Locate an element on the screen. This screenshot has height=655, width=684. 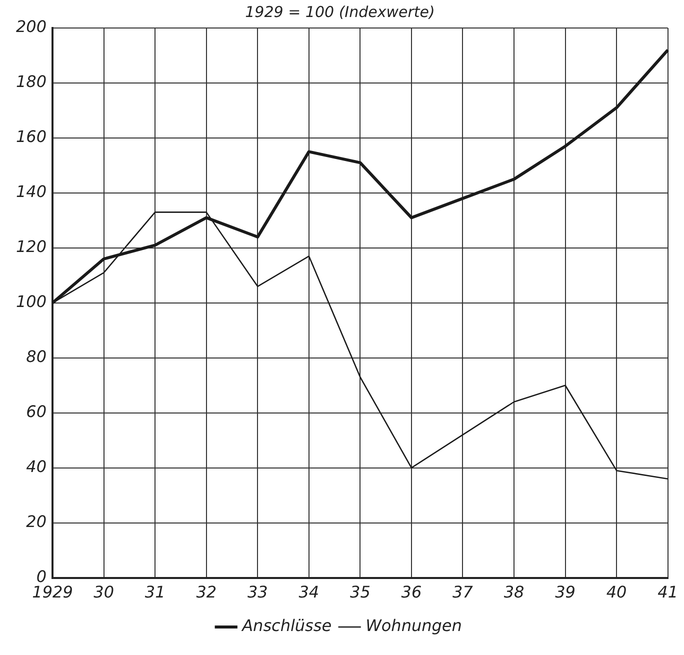
x-tick-label: 30 is located at coordinates (104, 592).